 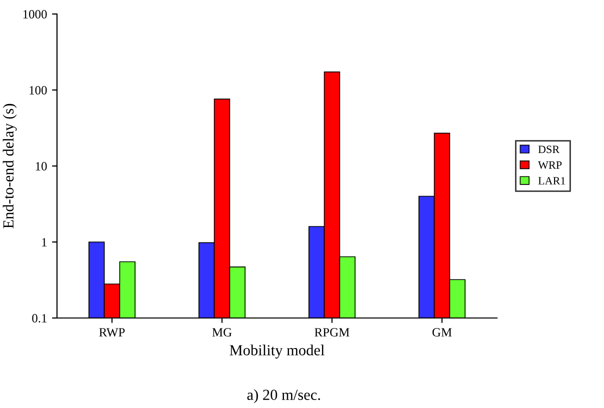 What do you see at coordinates (41, 166) in the screenshot?
I see `y-tick-label: 10` at bounding box center [41, 166].